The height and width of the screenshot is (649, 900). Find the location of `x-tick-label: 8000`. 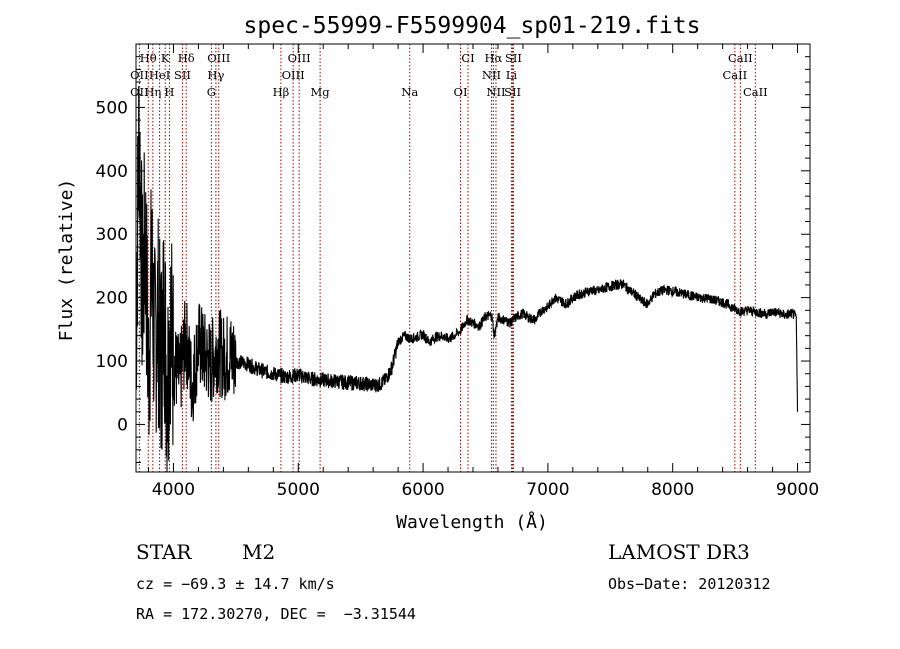

x-tick-label: 8000 is located at coordinates (672, 490).